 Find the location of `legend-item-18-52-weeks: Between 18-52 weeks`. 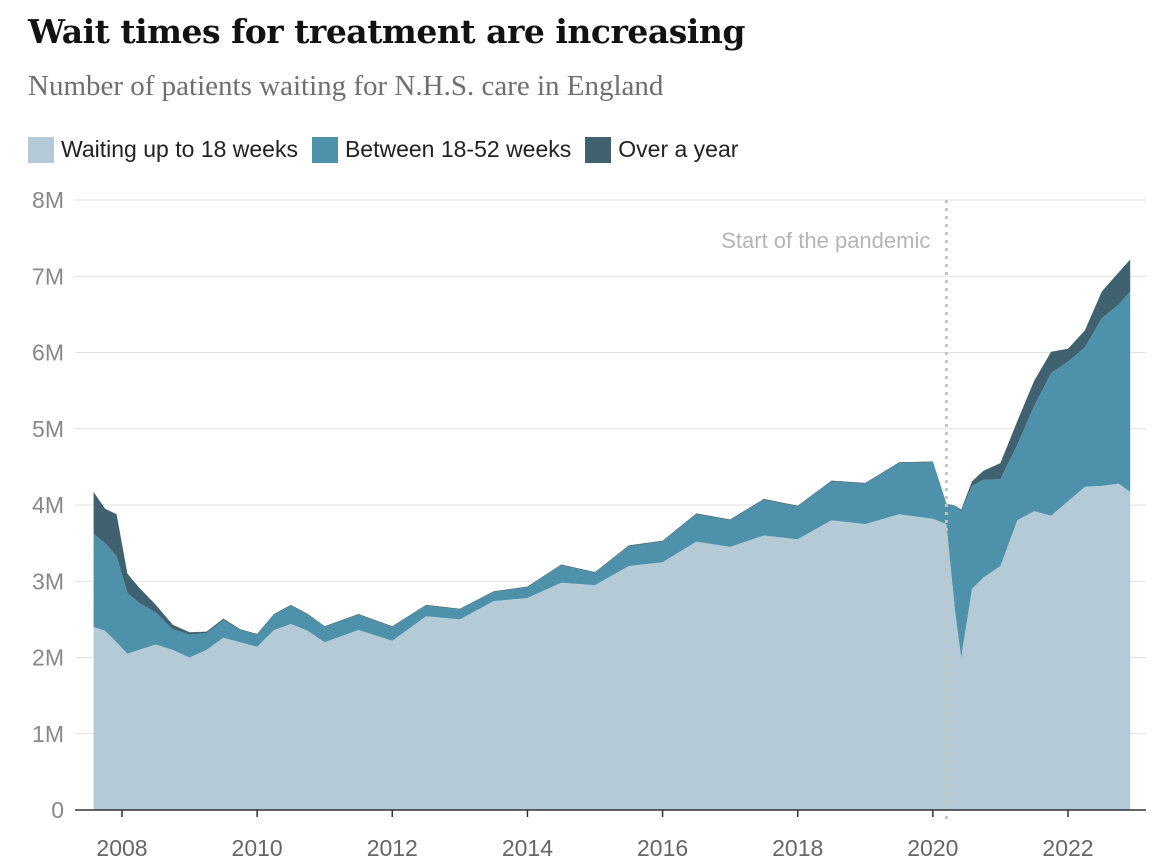

legend-item-18-52-weeks: Between 18-52 weeks is located at coordinates (441, 149).